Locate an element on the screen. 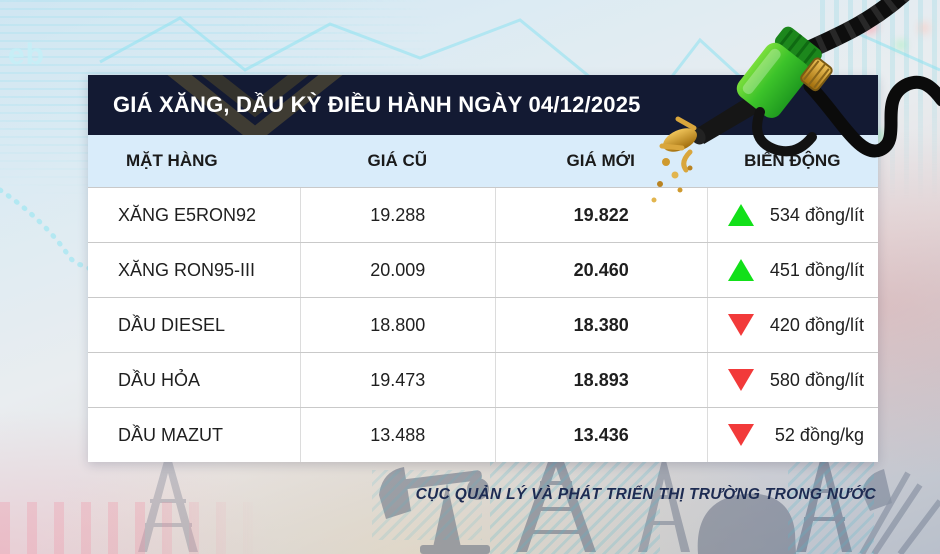 Image resolution: width=940 pixels, height=554 pixels. new-price: 18.380 is located at coordinates (600, 325).